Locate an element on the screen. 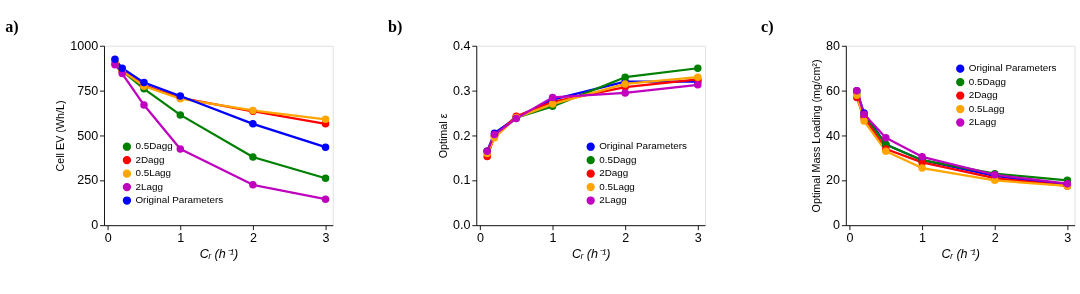 This screenshot has height=294, width=1080. y-tick-label: 0.4 is located at coordinates (462, 45).